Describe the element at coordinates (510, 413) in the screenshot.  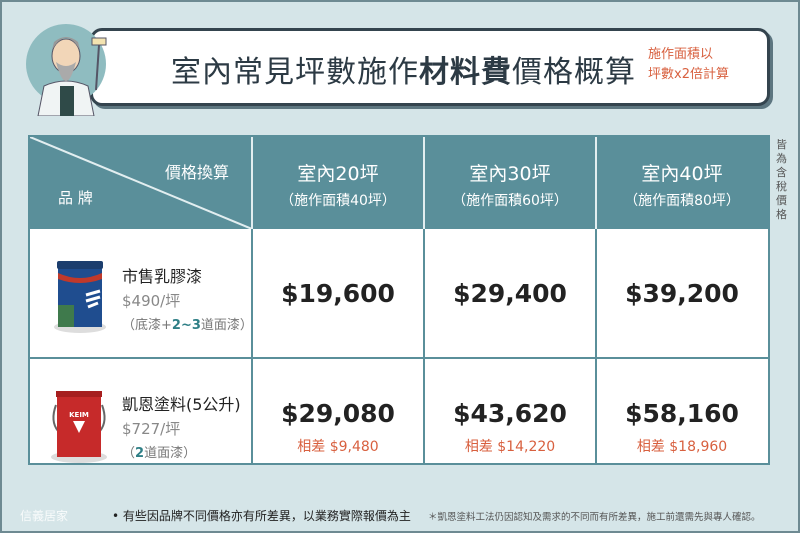
I see `price: $43,620` at that location.